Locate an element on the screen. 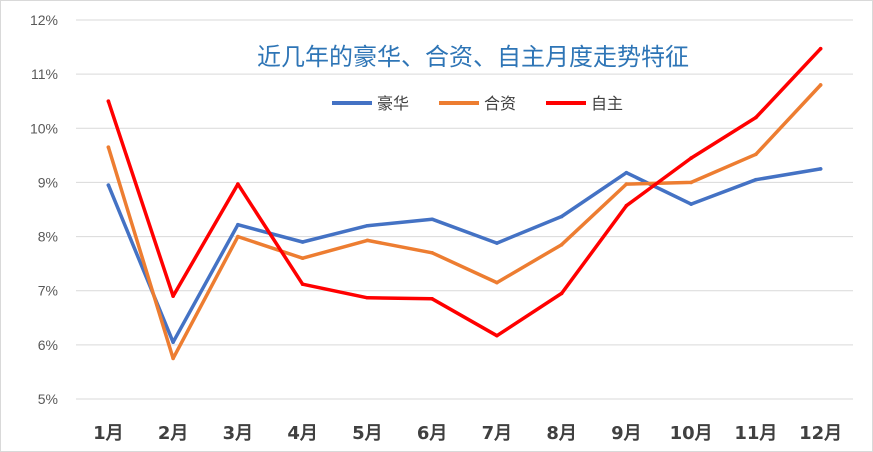 This screenshot has width=873, height=452. chart-title: 近几年的豪华、合资、自主月度走势特征 is located at coordinates (473, 57).